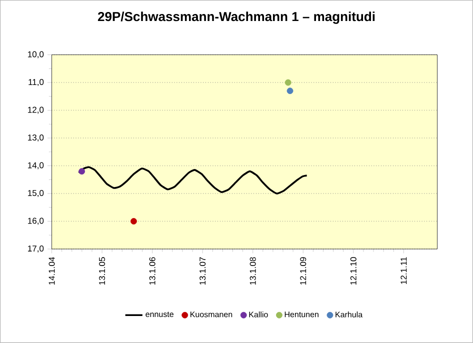 The image size is (473, 343). What do you see at coordinates (36, 194) in the screenshot?
I see `y-tick-label: 15,0` at bounding box center [36, 194].